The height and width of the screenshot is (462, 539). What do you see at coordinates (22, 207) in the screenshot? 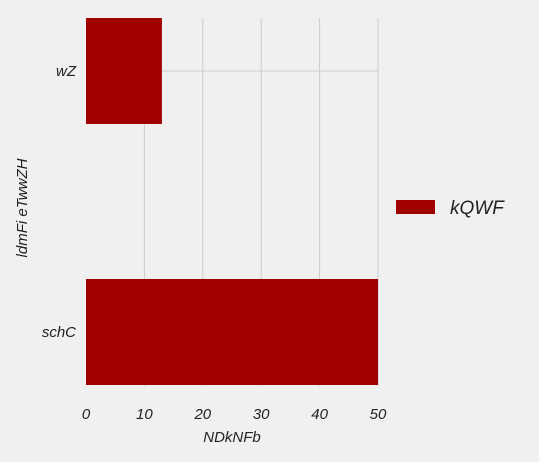
I see `y-axis-label: ldmFi eTwwZH` at bounding box center [22, 207].